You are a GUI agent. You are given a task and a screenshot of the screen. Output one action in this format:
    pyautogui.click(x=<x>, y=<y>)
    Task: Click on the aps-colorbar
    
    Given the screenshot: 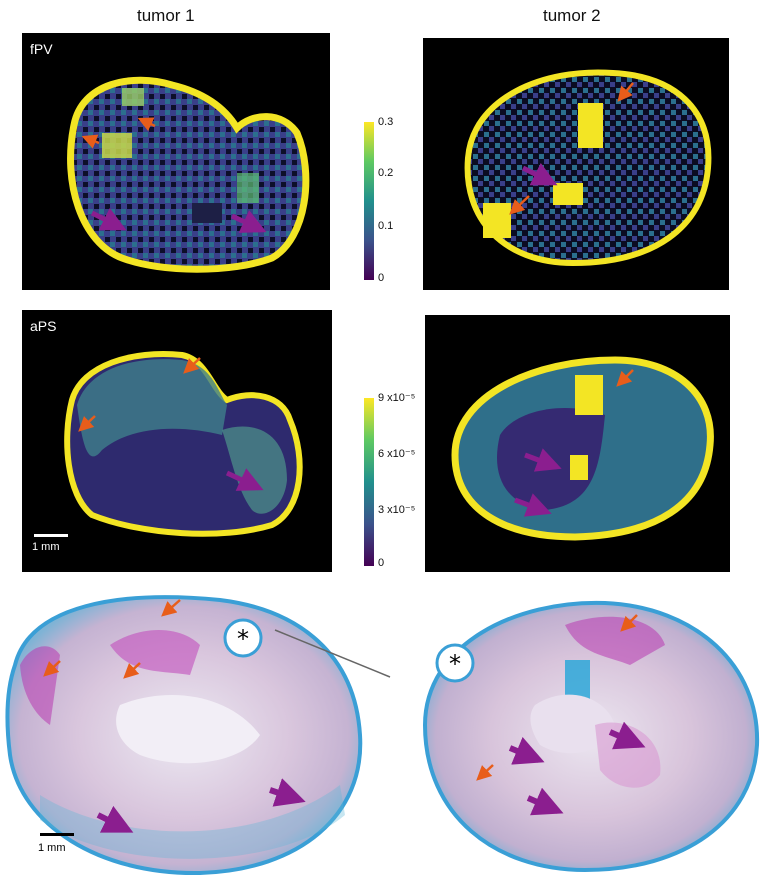 What is the action you would take?
    pyautogui.click(x=369, y=482)
    